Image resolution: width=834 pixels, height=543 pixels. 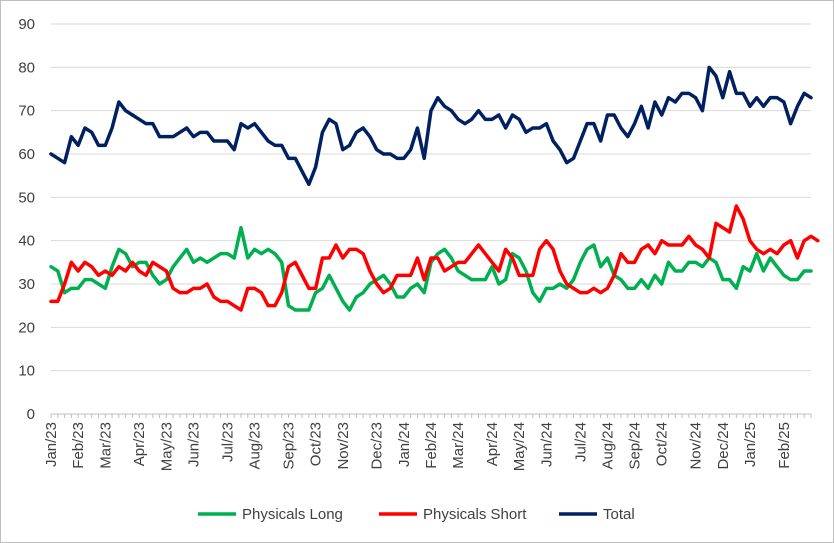 What do you see at coordinates (546, 444) in the screenshot?
I see `x-tick-label: Jun/24` at bounding box center [546, 444].